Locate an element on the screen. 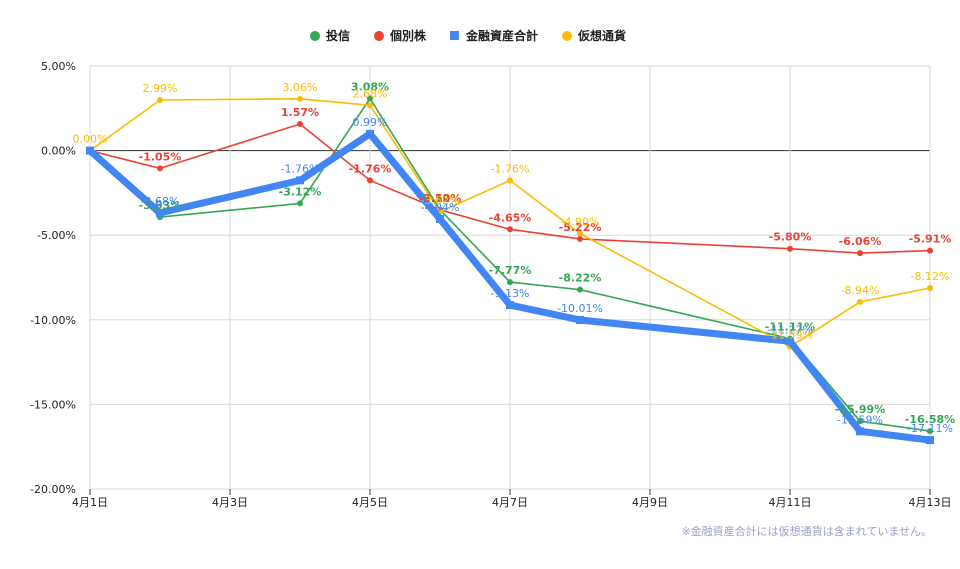  data-label: -3.12% is located at coordinates (300, 191).